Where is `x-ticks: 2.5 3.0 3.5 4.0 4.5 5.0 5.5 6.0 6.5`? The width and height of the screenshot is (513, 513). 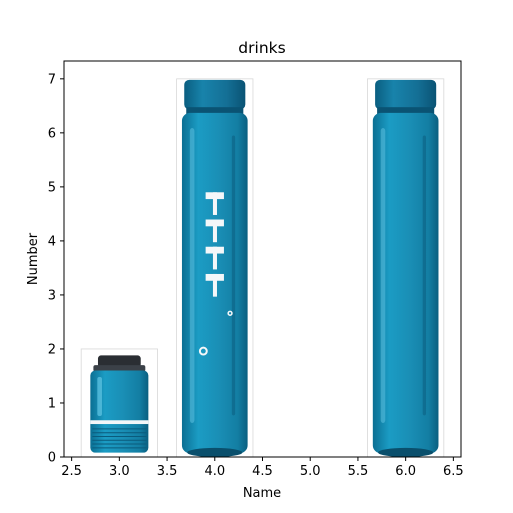 x-ticks: 2.5 3.0 3.5 4.0 4.5 5.0 5.5 6.0 6.5 is located at coordinates (262, 468).